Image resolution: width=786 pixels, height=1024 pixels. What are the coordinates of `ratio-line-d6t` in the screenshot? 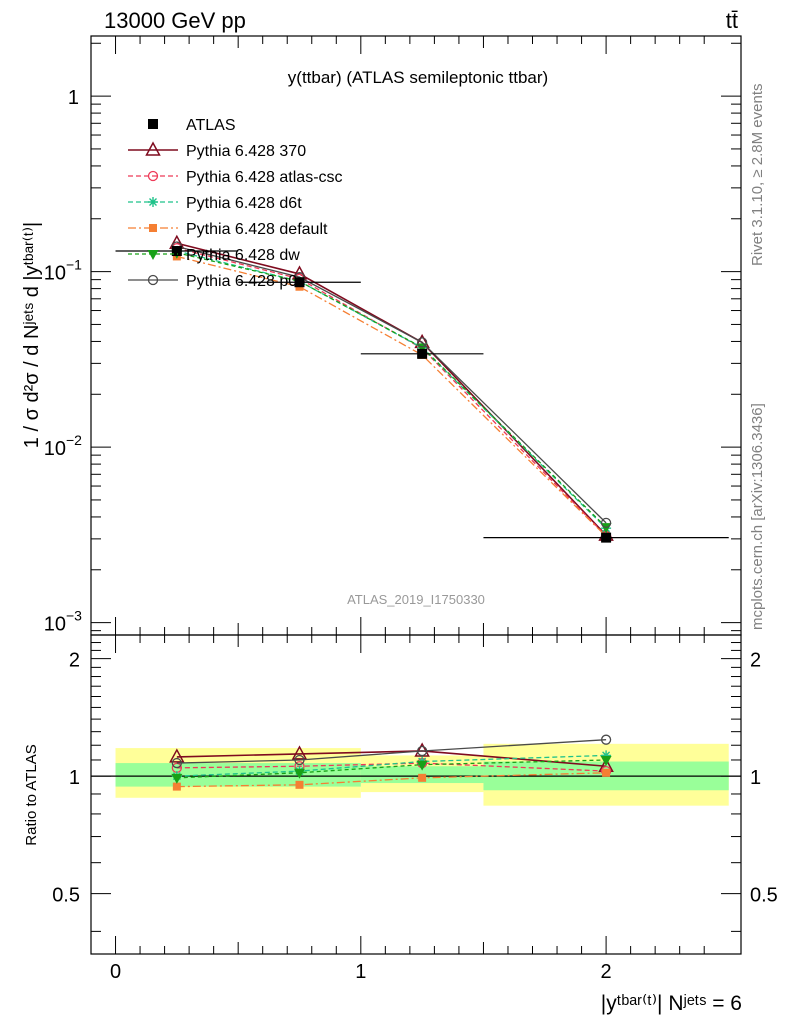 It's located at (391, 765).